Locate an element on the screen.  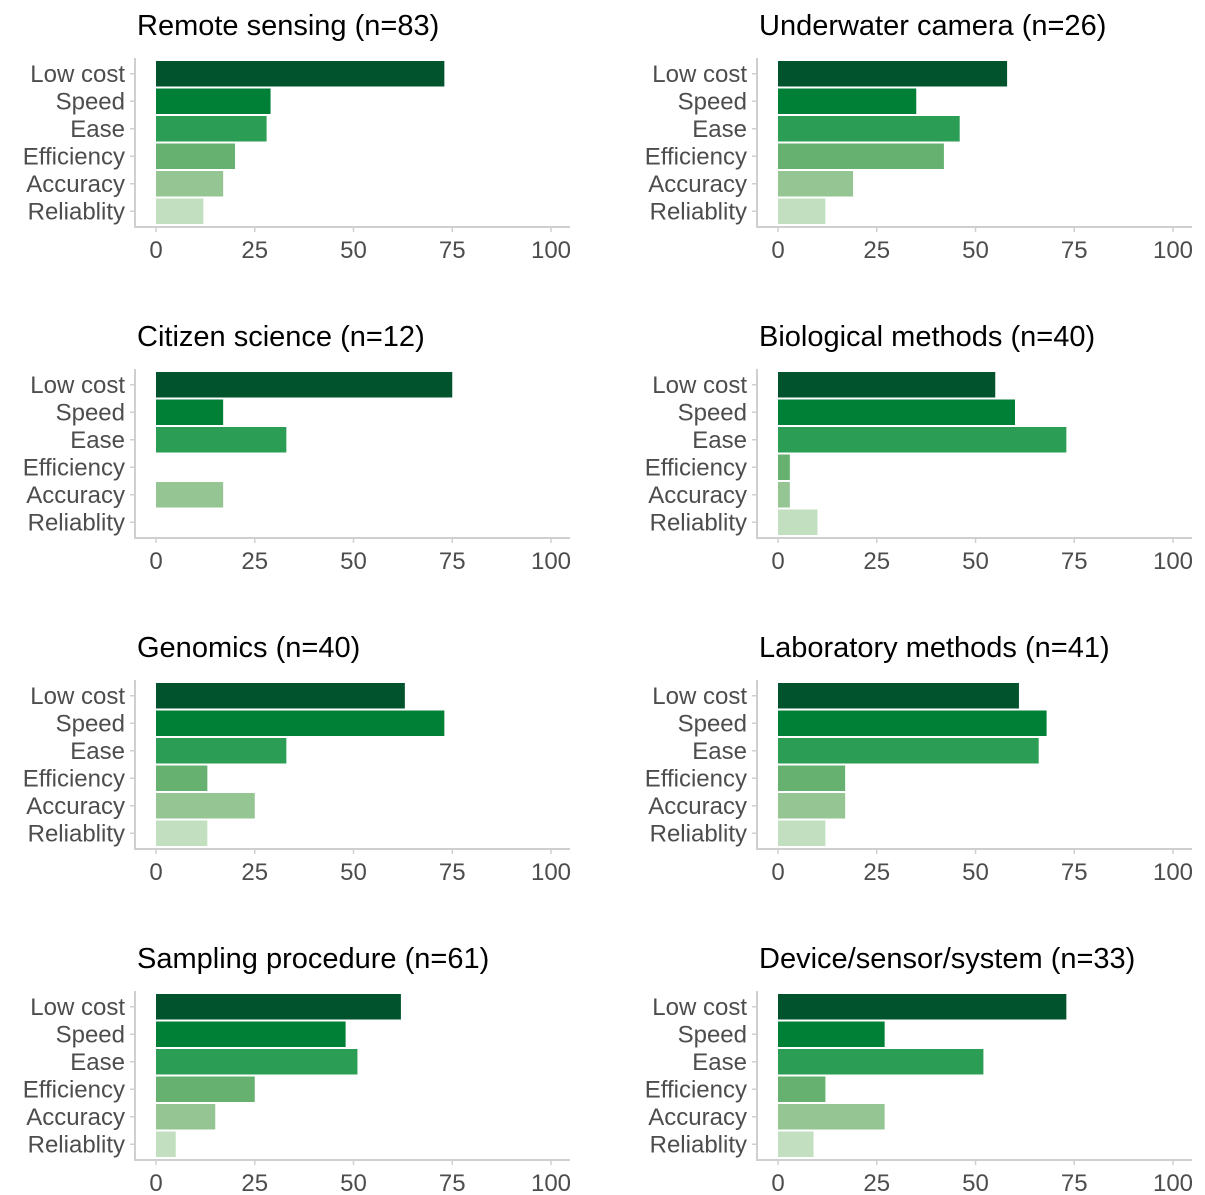
panel-title: Laboratory methods (n=41) is located at coordinates (934, 648).